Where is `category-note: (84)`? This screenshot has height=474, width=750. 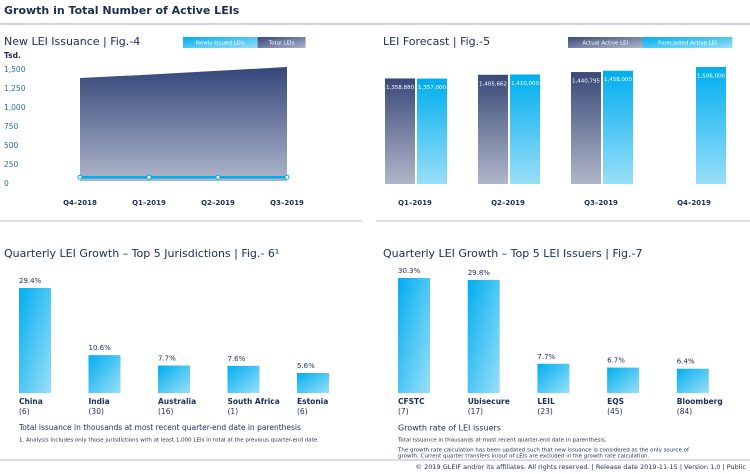
category-note: (84) is located at coordinates (684, 411).